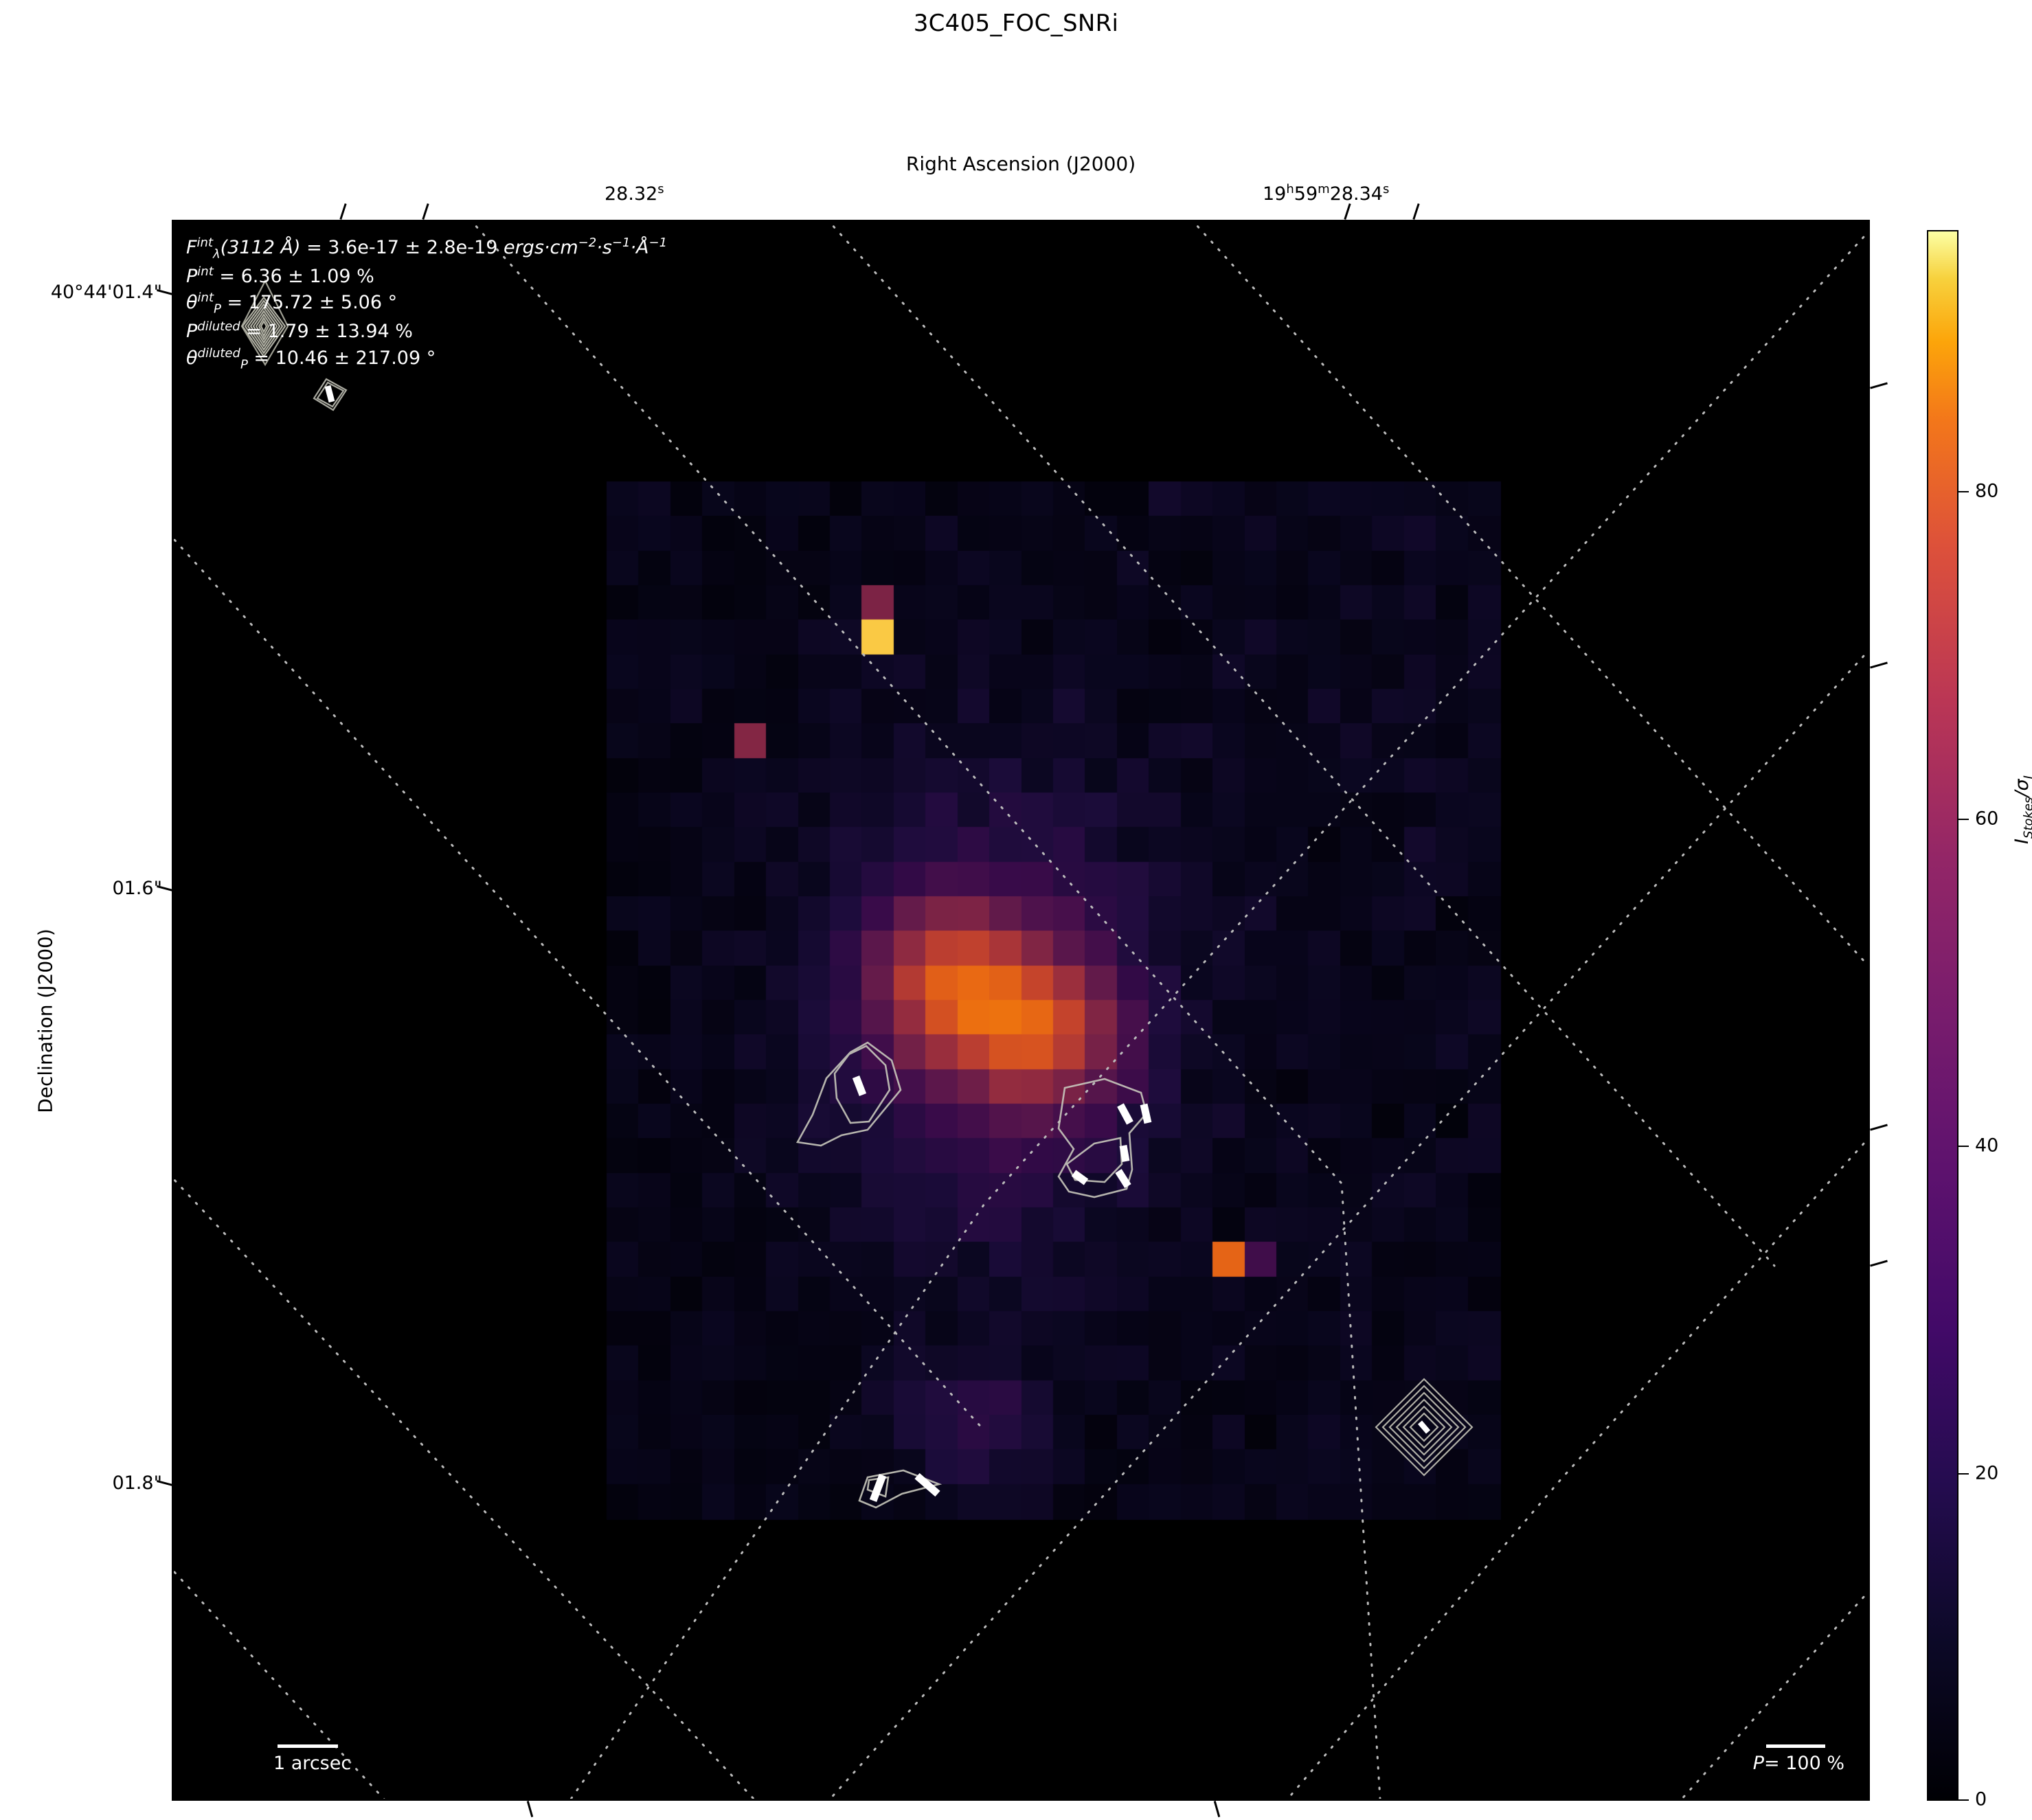 The height and width of the screenshot is (1820, 2032). What do you see at coordinates (106, 292) in the screenshot?
I see `dec-tick-label-1: 40°44'01.4"` at bounding box center [106, 292].